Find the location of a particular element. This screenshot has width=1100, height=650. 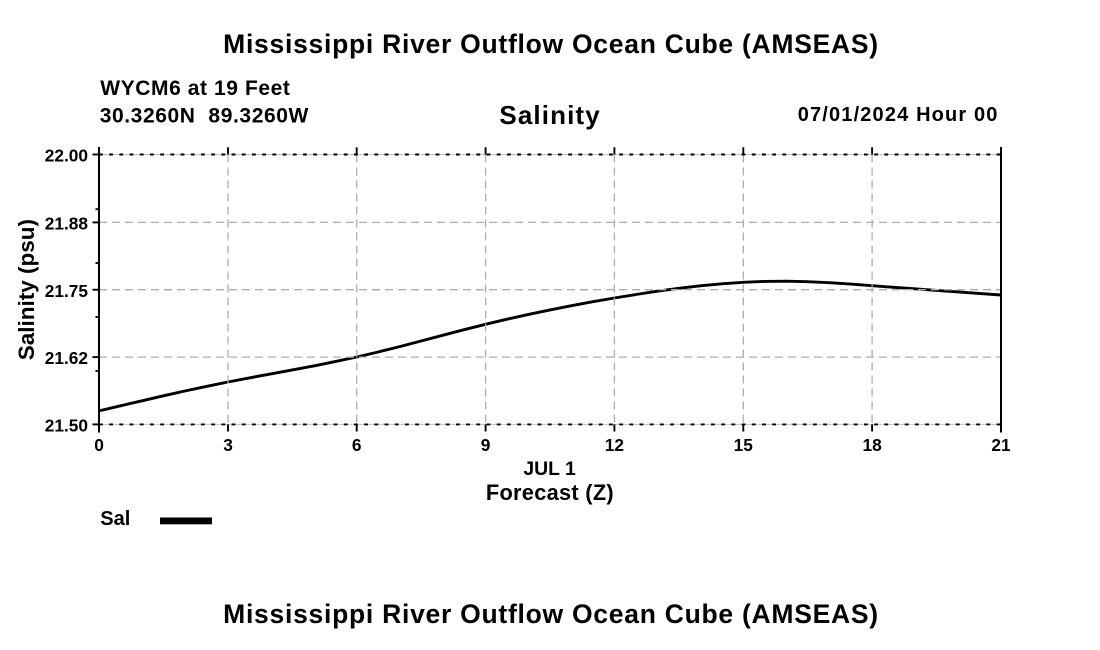

svg-text: 21.88 is located at coordinates (67, 224).